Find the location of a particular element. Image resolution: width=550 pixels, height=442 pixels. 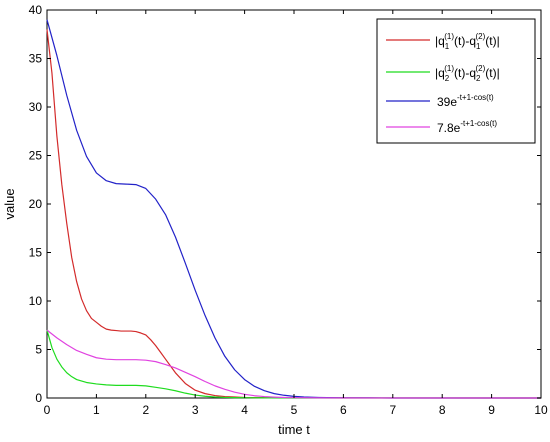

legend-item-1: |q1(1)(t)-q1(2)(t)| is located at coordinates (443, 41).